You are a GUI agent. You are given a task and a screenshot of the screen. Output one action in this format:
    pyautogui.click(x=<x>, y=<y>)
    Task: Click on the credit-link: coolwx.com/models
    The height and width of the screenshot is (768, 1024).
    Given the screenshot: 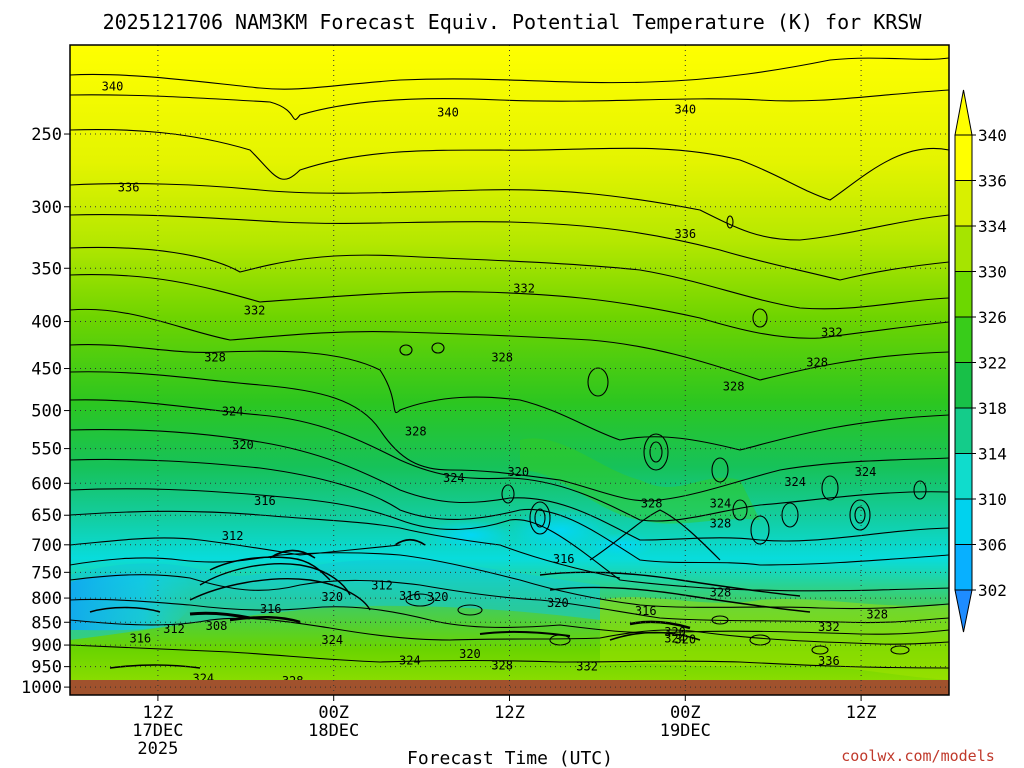 What is the action you would take?
    pyautogui.click(x=918, y=756)
    